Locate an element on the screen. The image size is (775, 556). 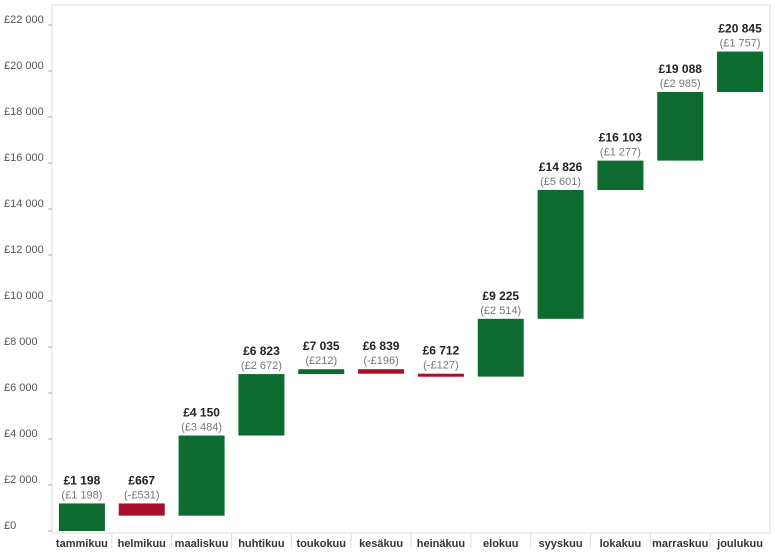
total-label: £14 826 is located at coordinates (561, 167).